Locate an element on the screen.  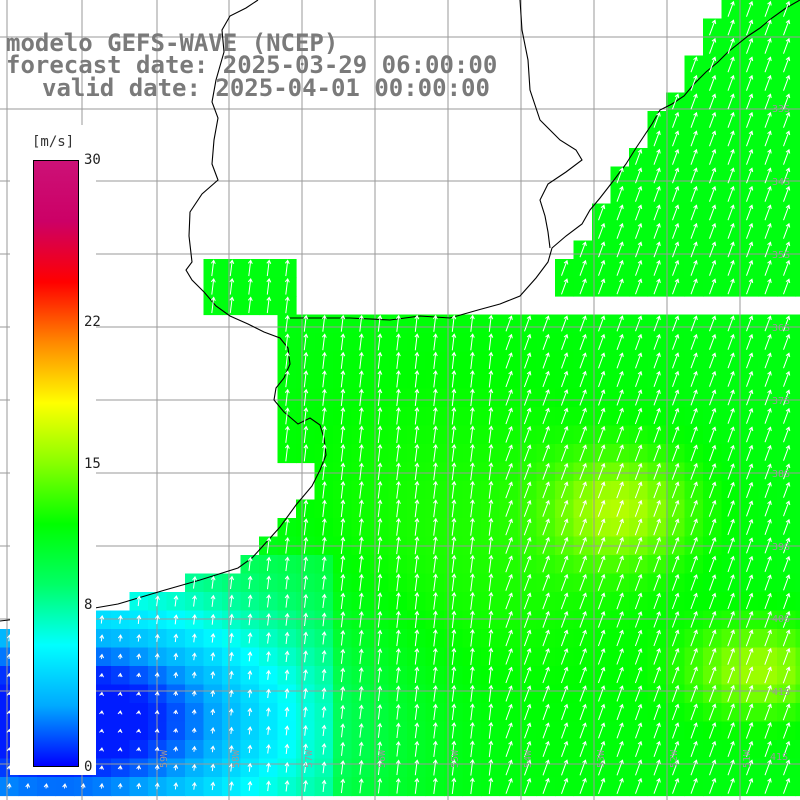
latitude-label: 33S is located at coordinates (781, 109).